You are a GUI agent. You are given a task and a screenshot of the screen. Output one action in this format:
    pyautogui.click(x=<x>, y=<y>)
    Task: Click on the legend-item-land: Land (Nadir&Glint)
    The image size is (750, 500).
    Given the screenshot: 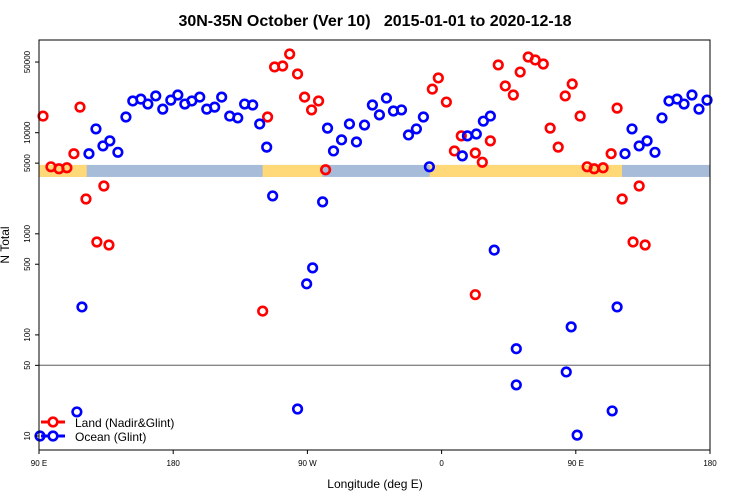 What is the action you would take?
    pyautogui.click(x=107, y=423)
    